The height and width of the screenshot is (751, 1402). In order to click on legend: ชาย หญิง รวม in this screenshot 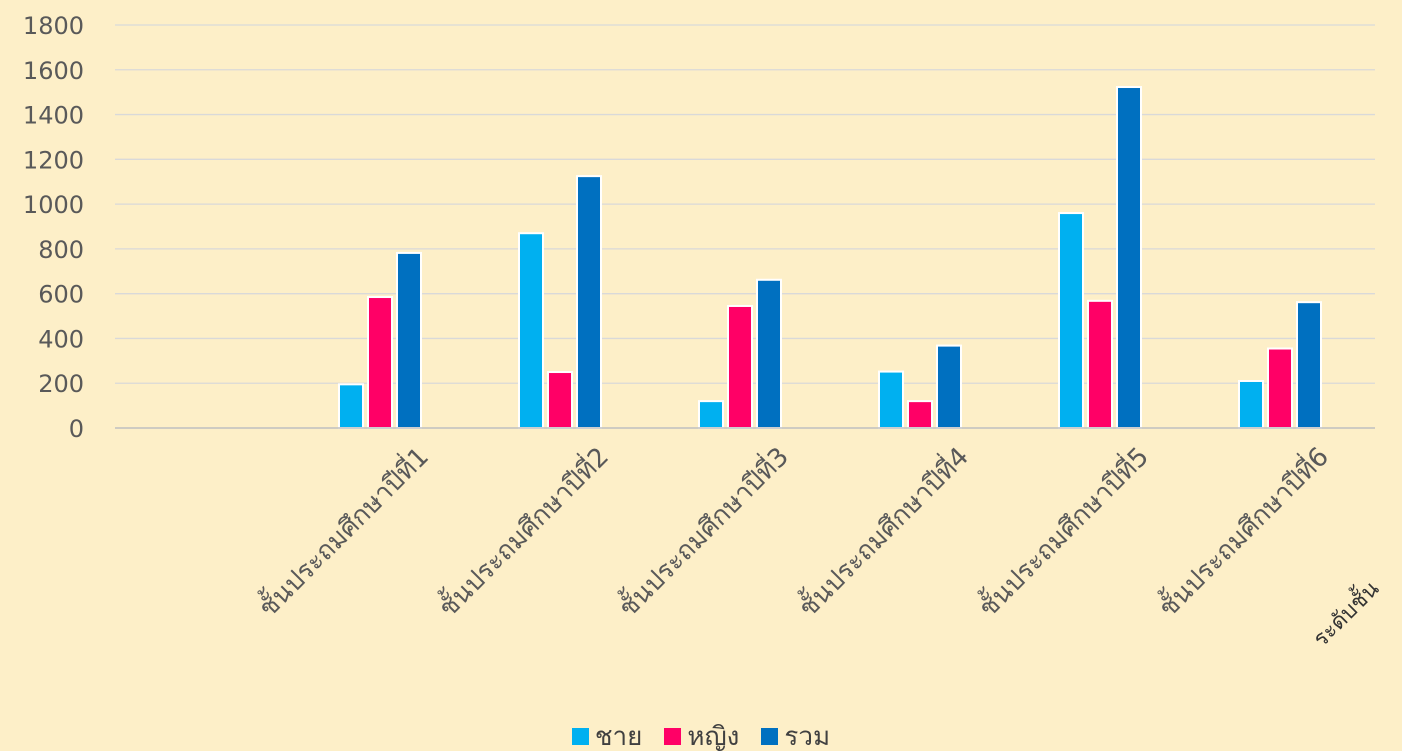, I will do `click(701, 733)`.